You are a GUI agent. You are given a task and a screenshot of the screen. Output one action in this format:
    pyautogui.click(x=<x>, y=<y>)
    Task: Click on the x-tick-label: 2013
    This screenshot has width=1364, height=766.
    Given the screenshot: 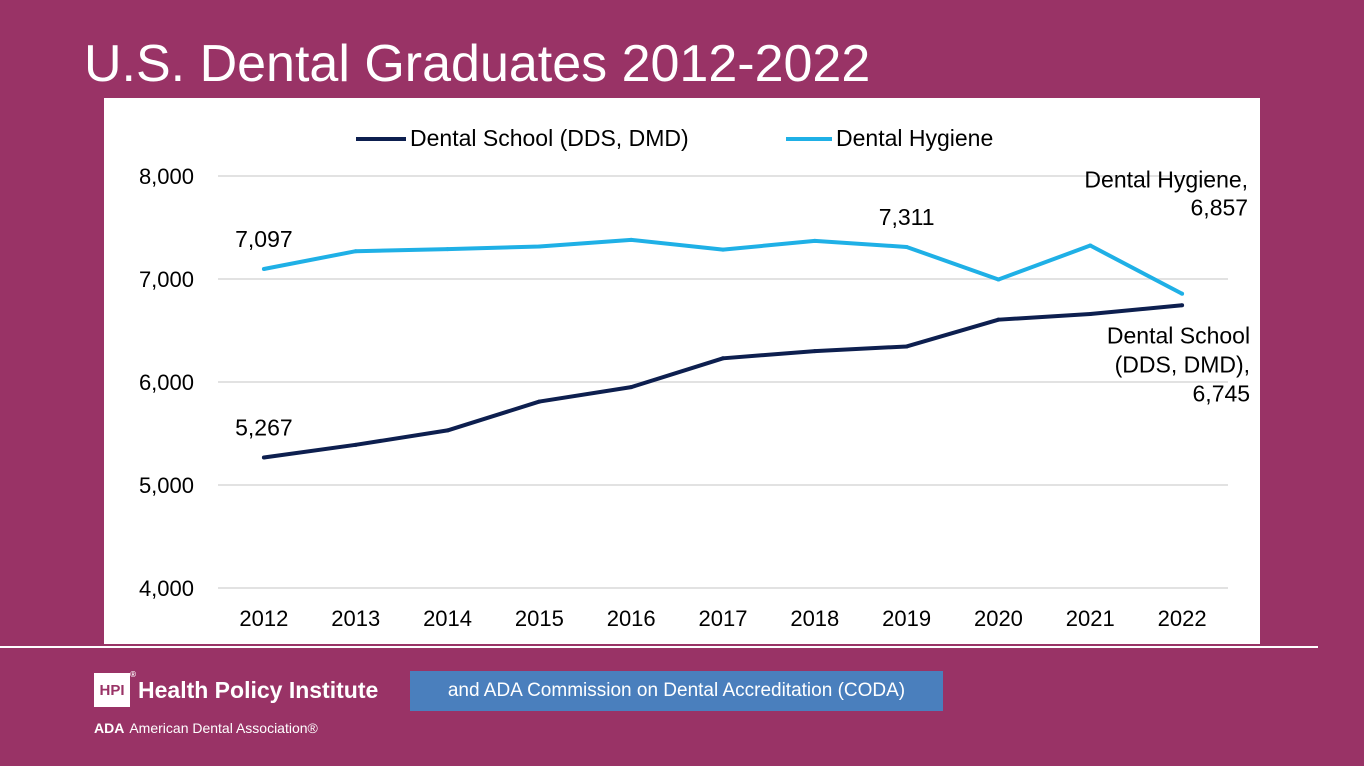 What is the action you would take?
    pyautogui.click(x=355, y=618)
    